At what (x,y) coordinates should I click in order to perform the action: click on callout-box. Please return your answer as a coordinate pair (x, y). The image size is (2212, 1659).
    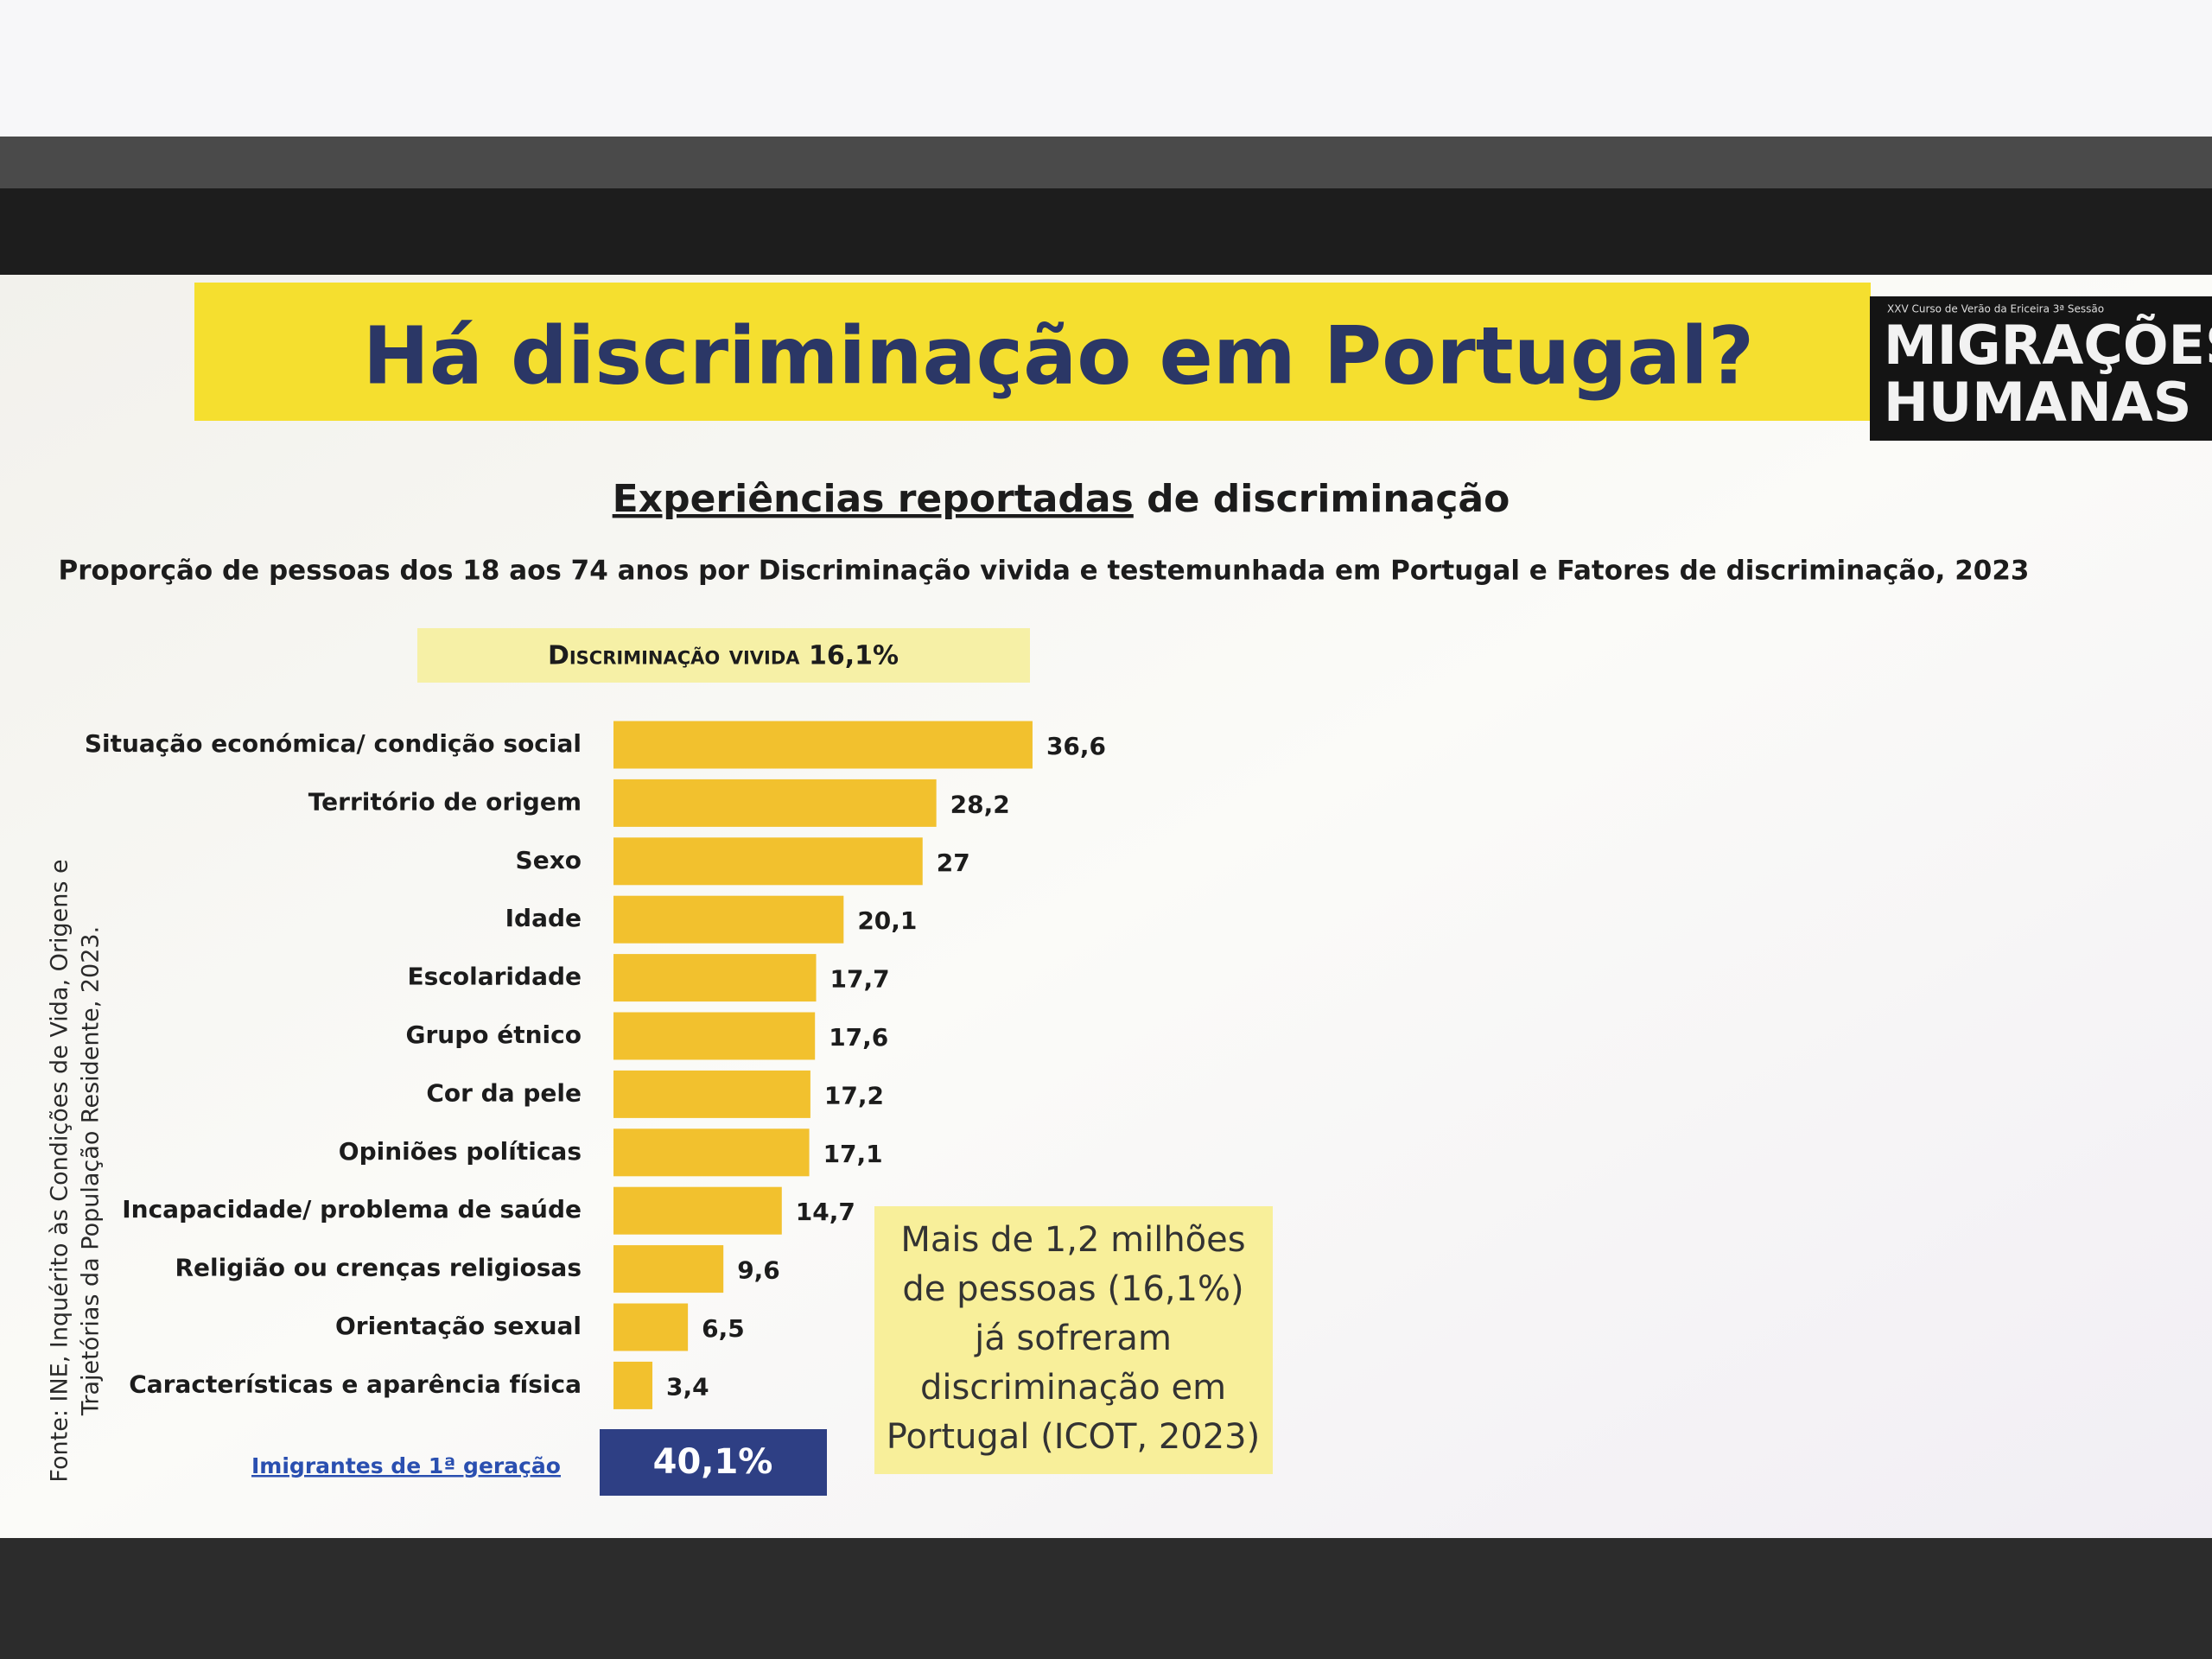
    Looking at the image, I should click on (1073, 1340).